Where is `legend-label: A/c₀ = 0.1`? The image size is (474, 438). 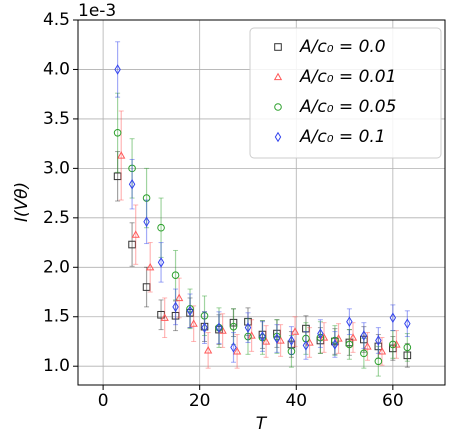 legend-label: A/c₀ = 0.1 is located at coordinates (342, 137).